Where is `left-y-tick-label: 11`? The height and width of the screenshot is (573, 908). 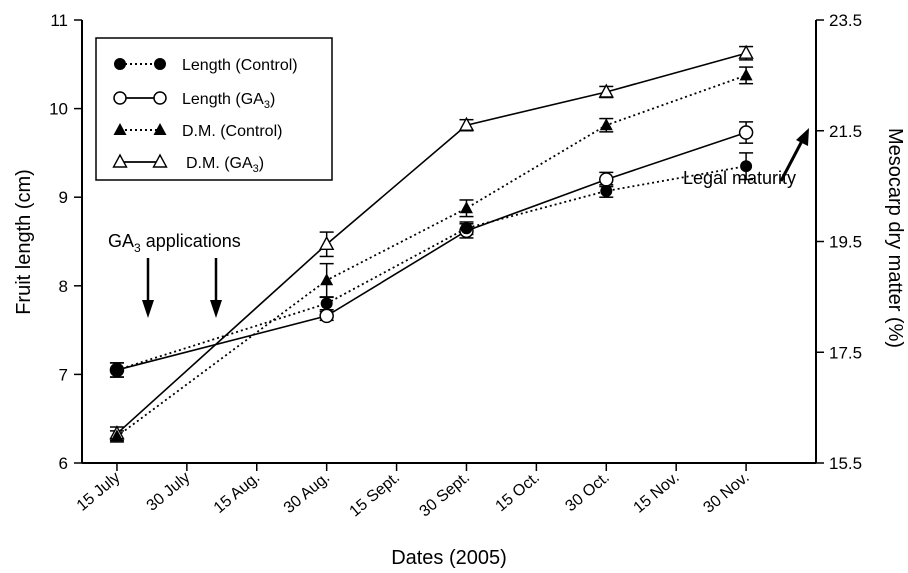 left-y-tick-label: 11 is located at coordinates (59, 20).